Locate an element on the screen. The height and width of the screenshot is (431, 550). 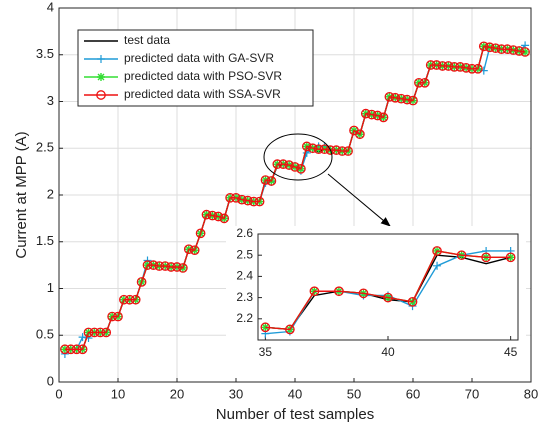
x-tick-label: 10 is located at coordinates (118, 393).